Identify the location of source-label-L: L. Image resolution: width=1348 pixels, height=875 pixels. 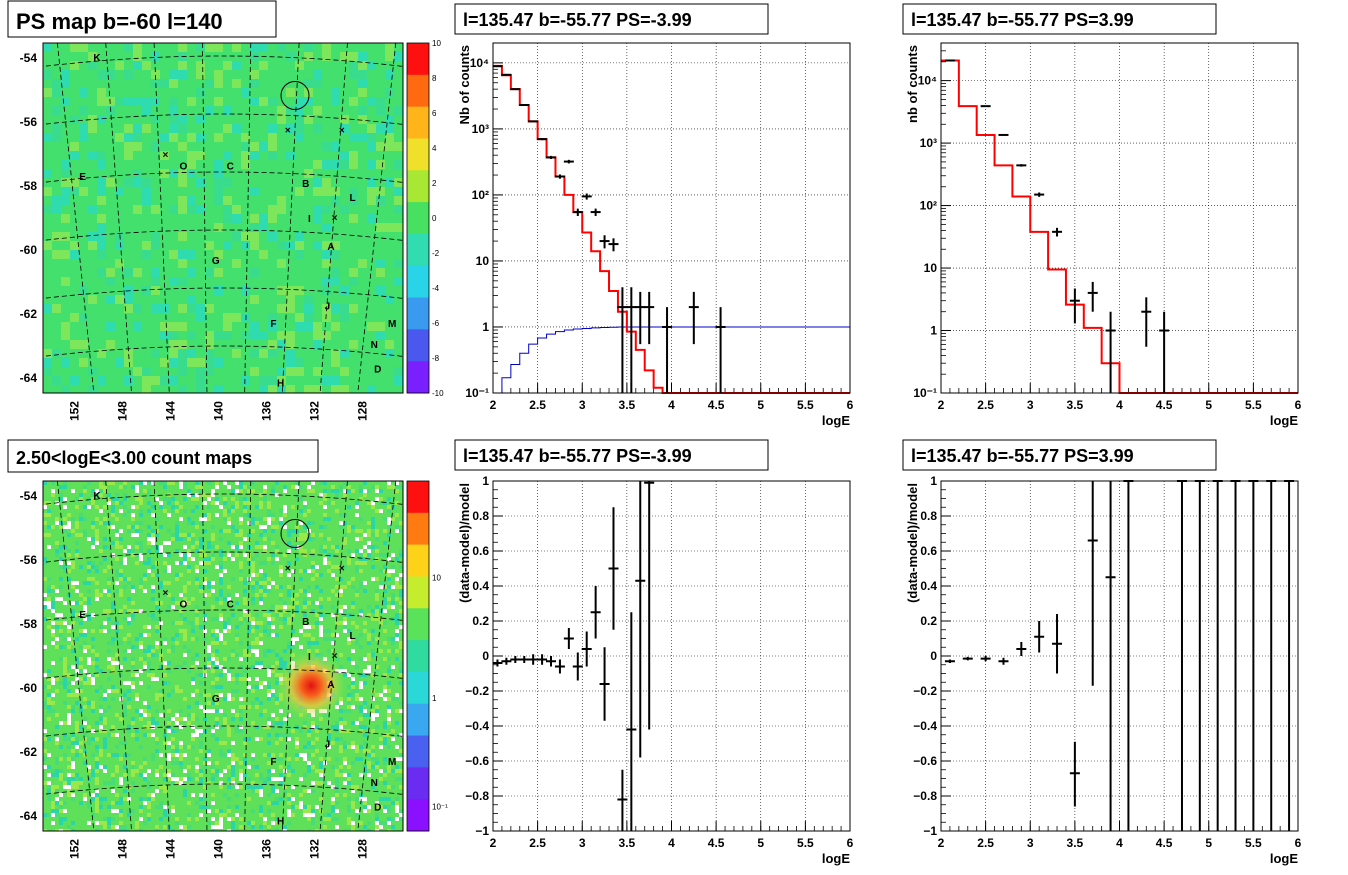
(353, 636).